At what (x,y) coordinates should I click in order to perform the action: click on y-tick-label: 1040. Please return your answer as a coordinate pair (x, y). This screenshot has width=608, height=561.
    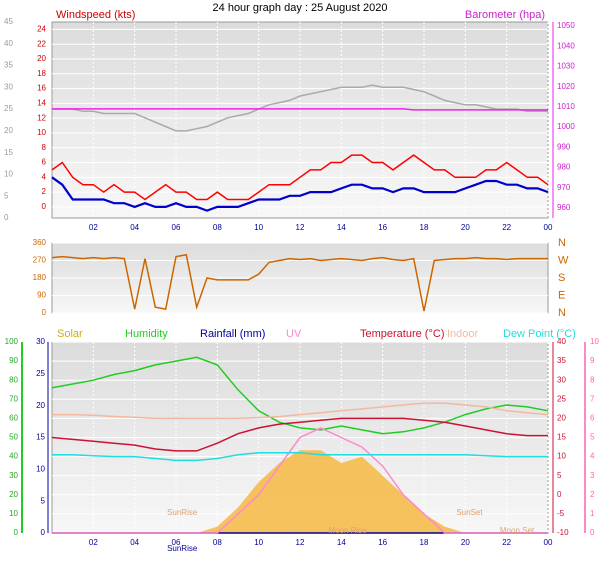
    Looking at the image, I should click on (566, 45).